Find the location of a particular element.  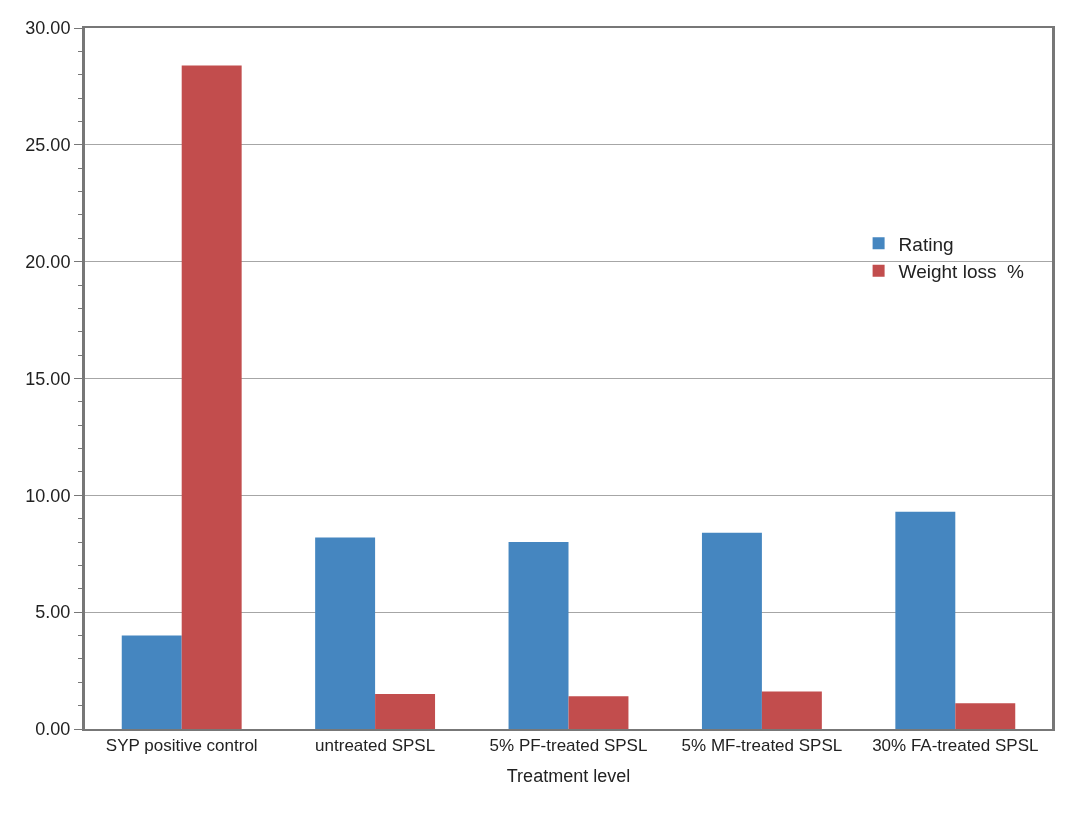

x-tick-label: 30% FA-treated SPSL is located at coordinates (955, 746).